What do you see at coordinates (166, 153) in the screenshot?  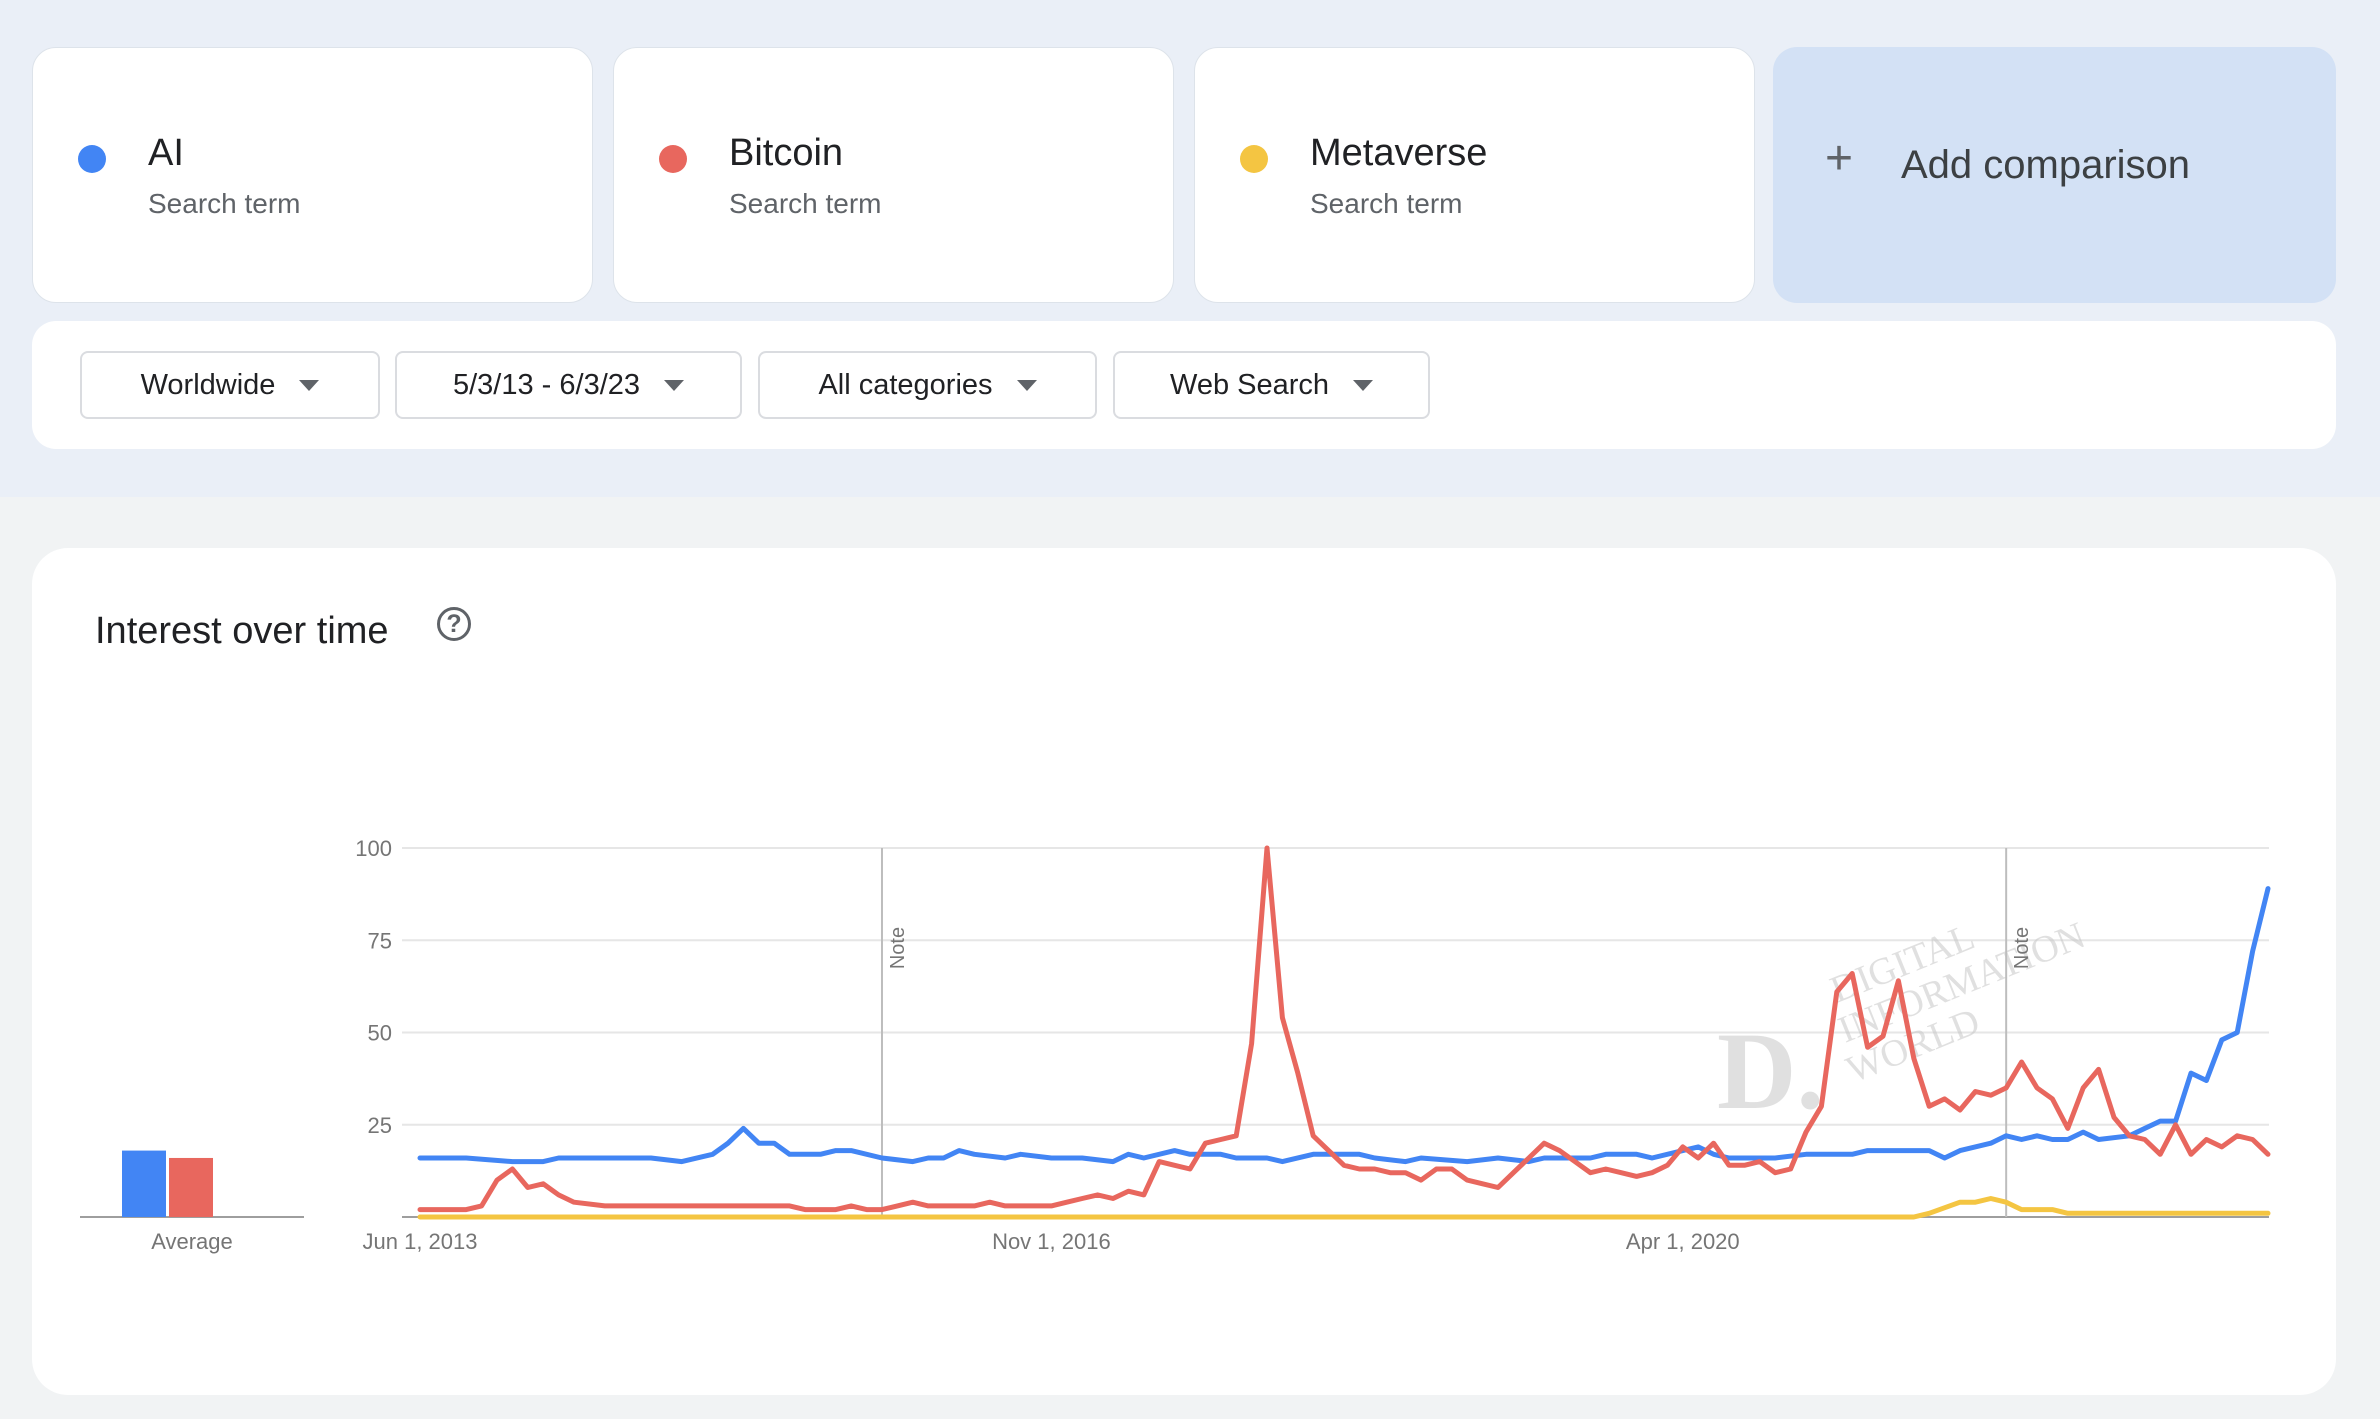 I see `term-name: AI` at bounding box center [166, 153].